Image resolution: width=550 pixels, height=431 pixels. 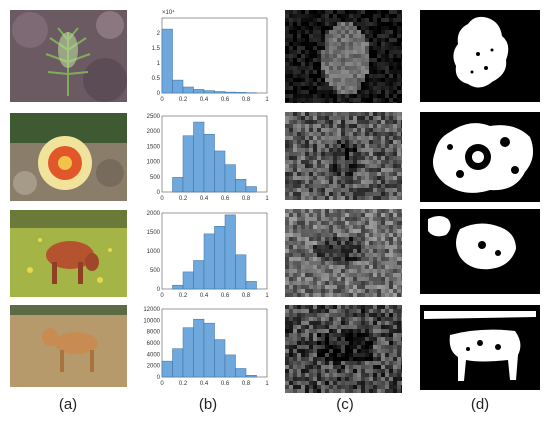 What do you see at coordinates (207, 55) in the screenshot?
I see `histogram-1: 0 0.2 0.4 0.6 0.8 1 0 0.5 1 1.5 2 ×10⁴` at bounding box center [207, 55].